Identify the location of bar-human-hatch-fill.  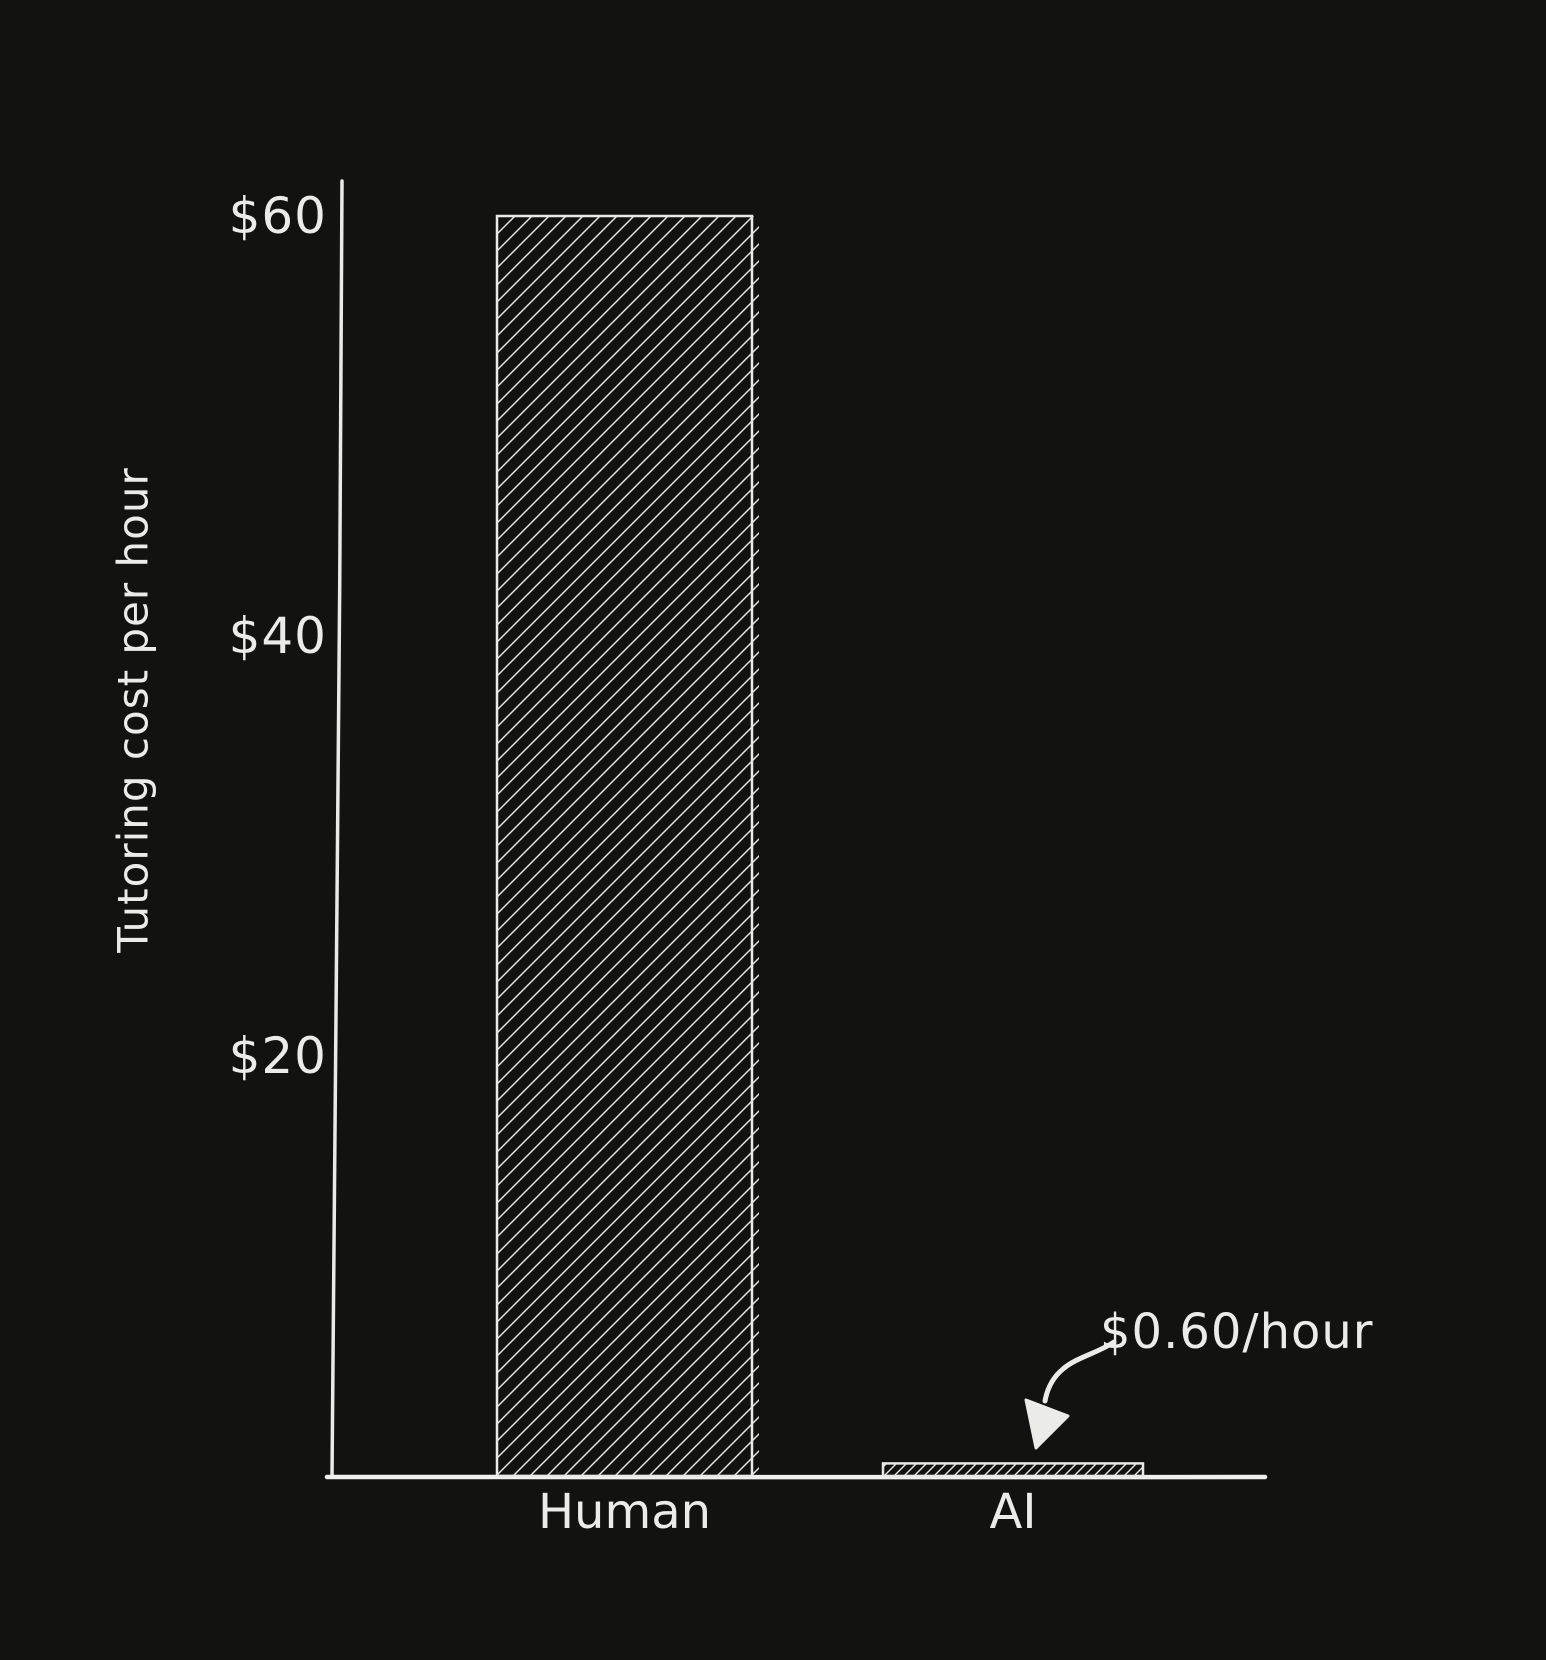
(628, 846).